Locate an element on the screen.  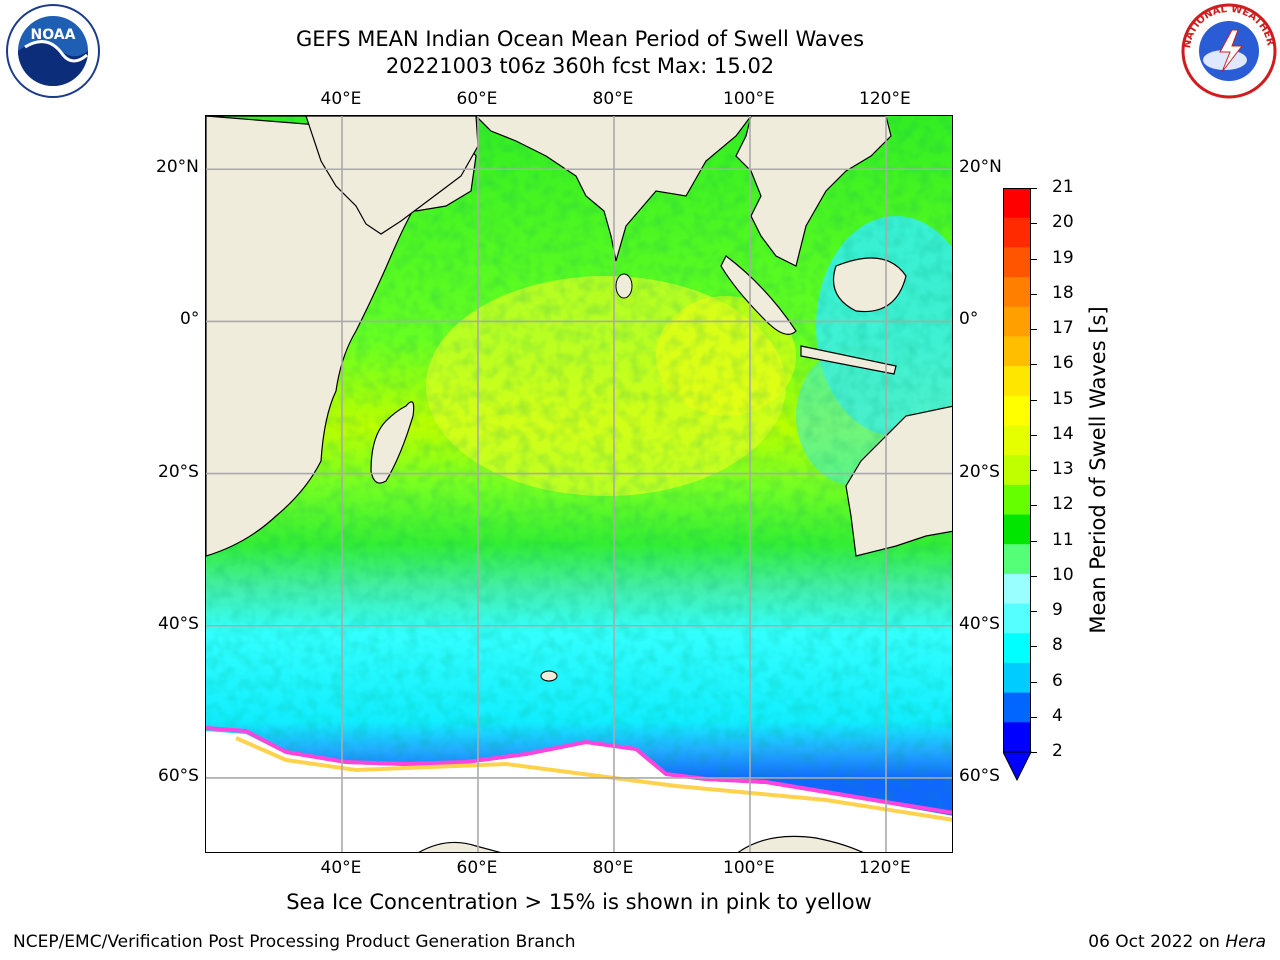
colorbar-tick-label: 4 is located at coordinates (1057, 715).